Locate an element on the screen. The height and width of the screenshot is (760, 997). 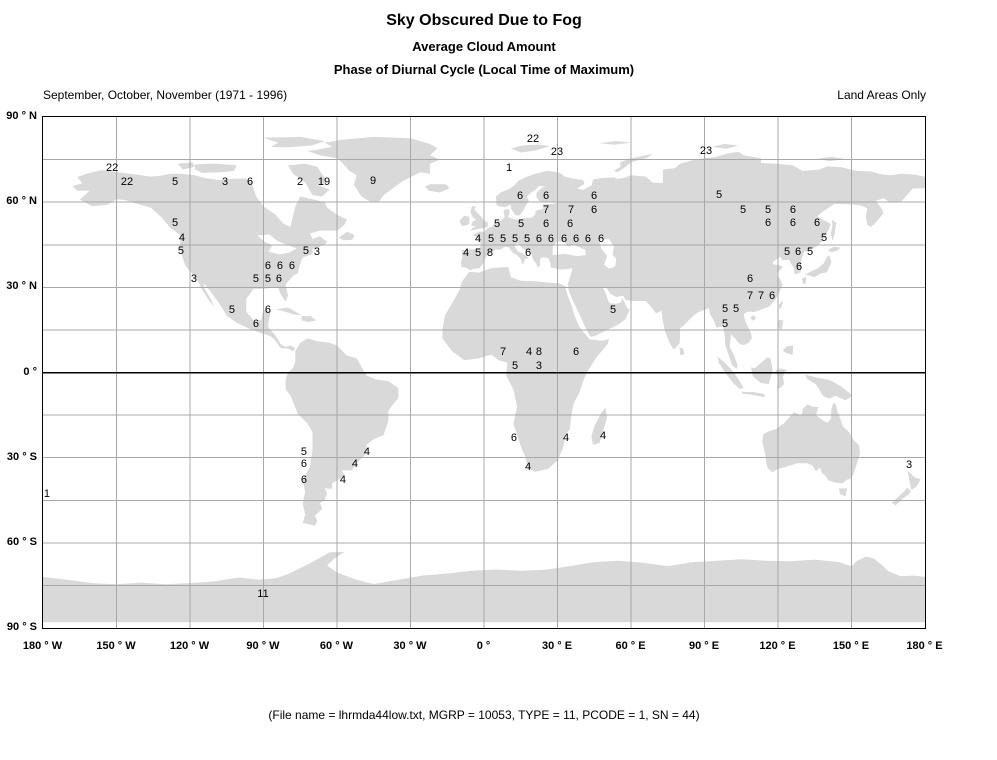
y-axis-tick-label: 0 ° is located at coordinates (30, 371).